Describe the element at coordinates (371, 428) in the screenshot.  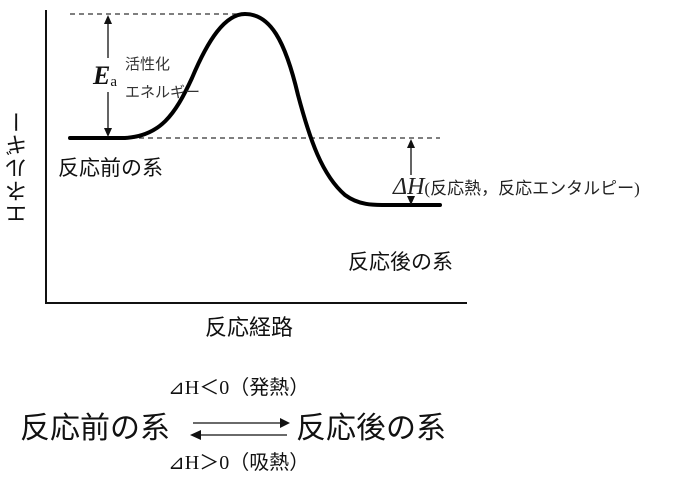
I see `equation-right: 反応後の系` at that location.